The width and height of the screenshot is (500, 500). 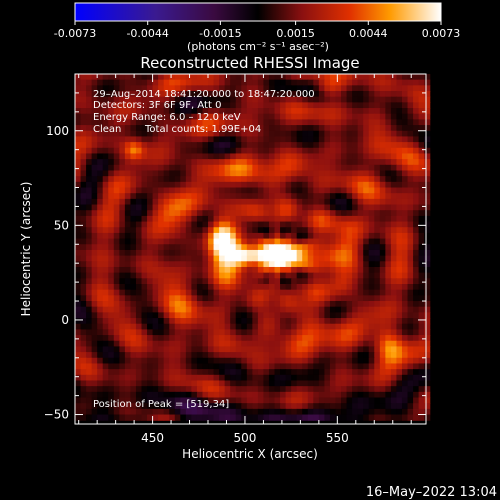 I want to click on annotation-time-range: 29–Aug–2014 18:41:20.000 to 18:47:20.000, so click(x=204, y=94).